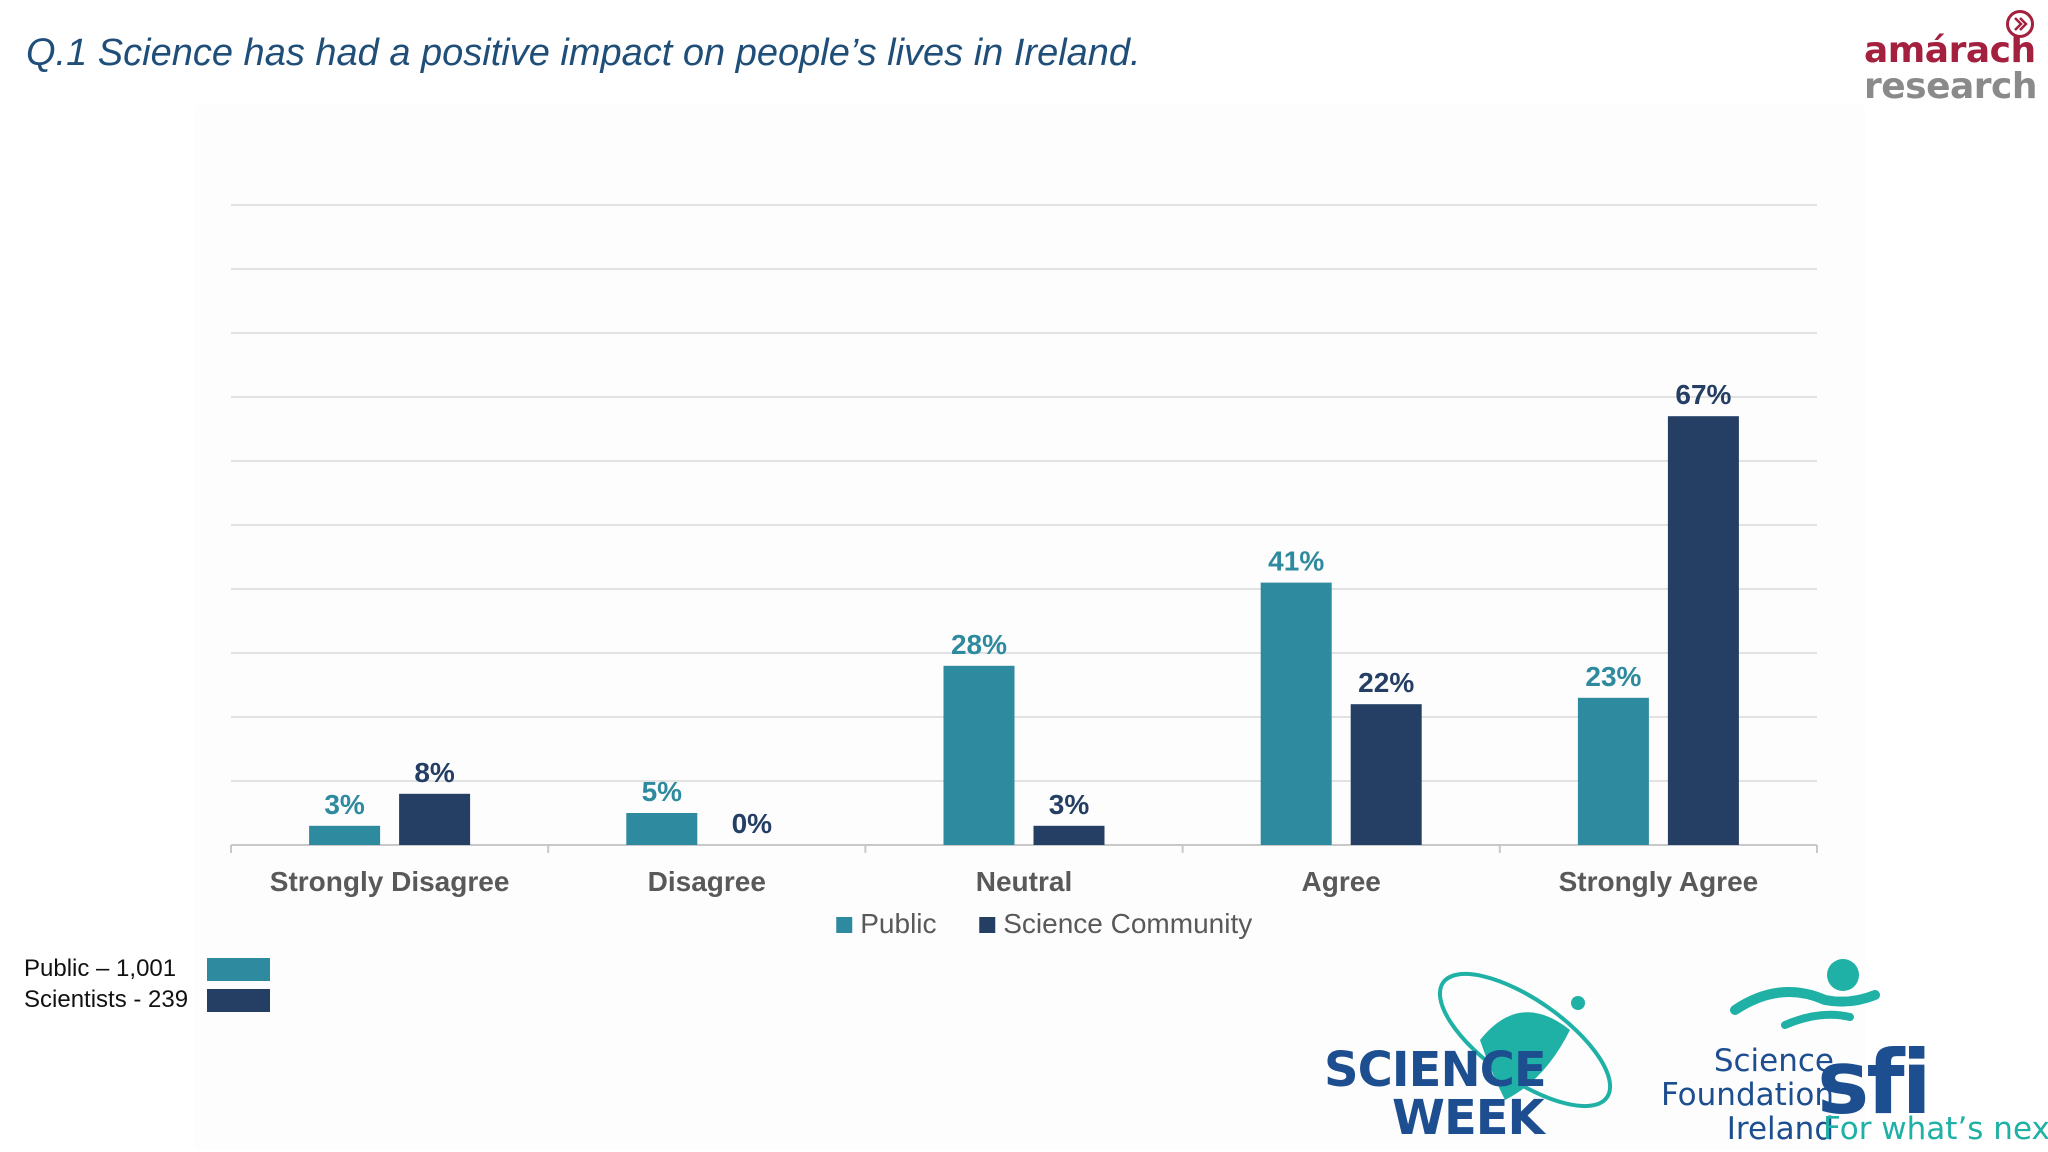  What do you see at coordinates (979, 644) in the screenshot?
I see `data-label: 28%` at bounding box center [979, 644].